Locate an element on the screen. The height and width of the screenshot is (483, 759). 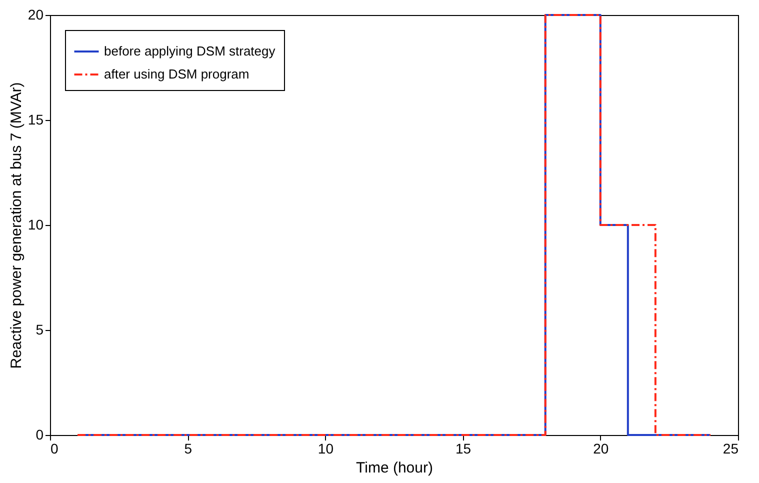
x-tick-label: 0 is located at coordinates (54, 448).